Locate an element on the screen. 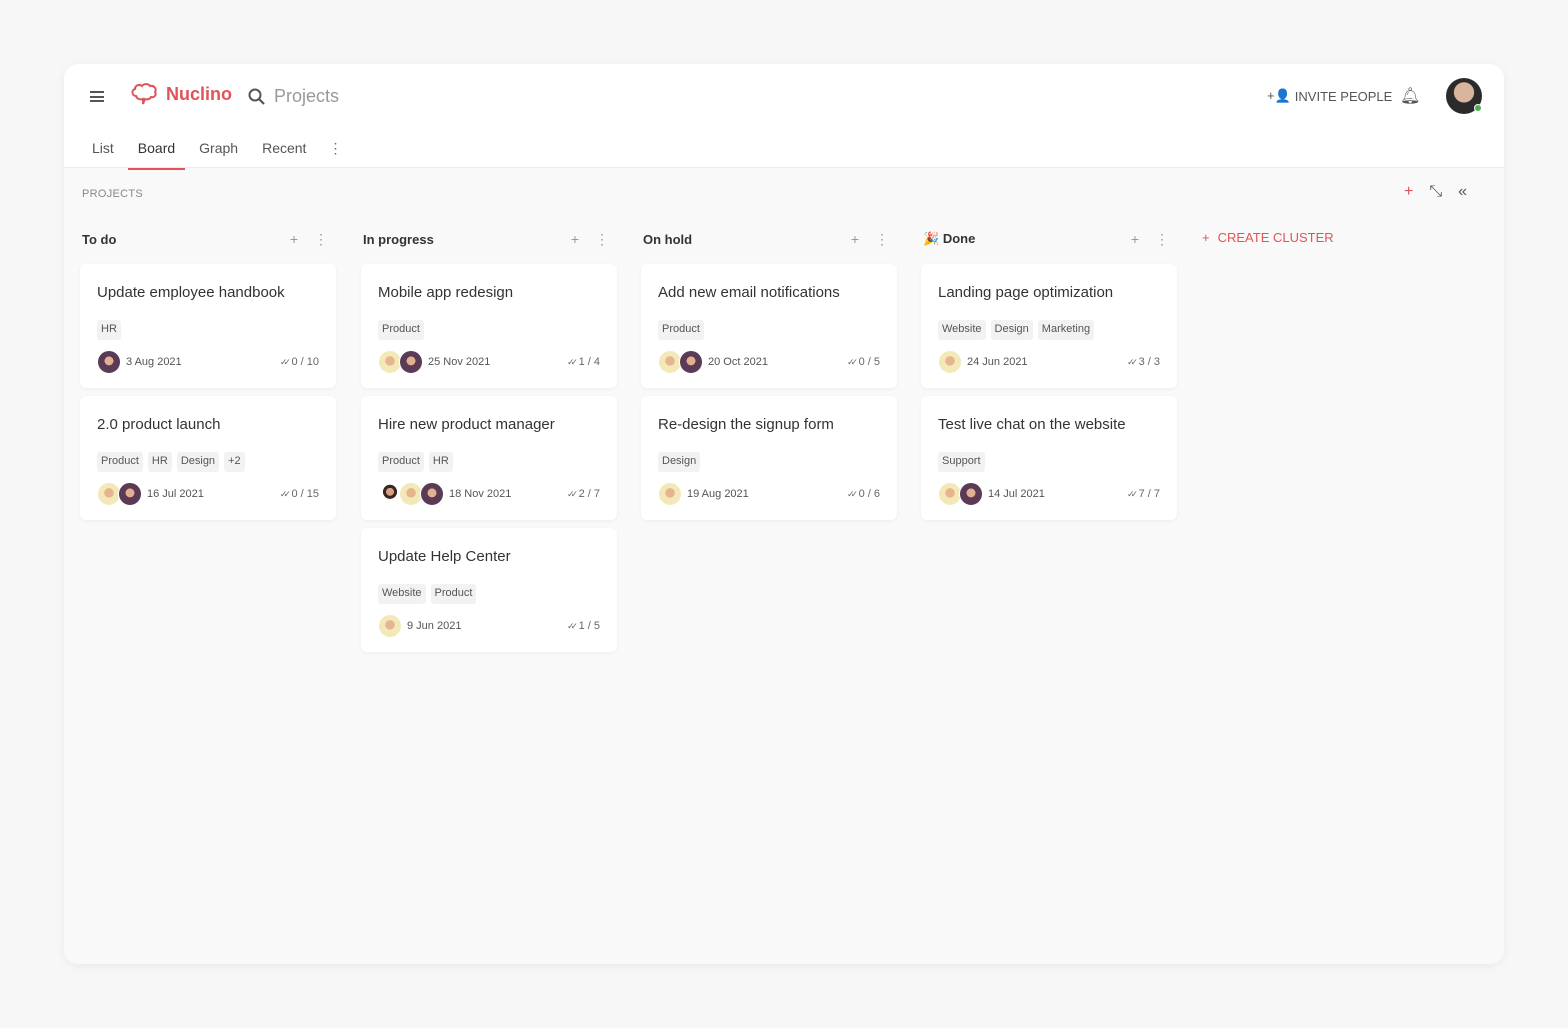 The height and width of the screenshot is (1028, 1568). card-footer: 19 Aug 2021 ✓✓ 0 / 6 is located at coordinates (769, 494).